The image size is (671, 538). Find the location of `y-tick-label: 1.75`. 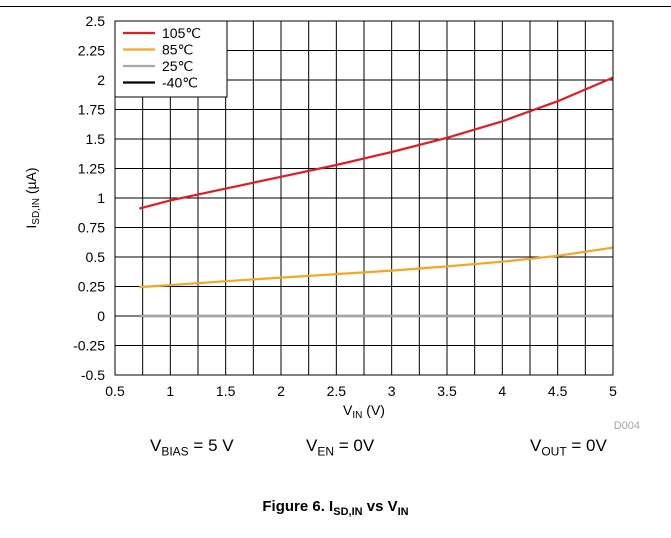

y-tick-label: 1.75 is located at coordinates (91, 110).